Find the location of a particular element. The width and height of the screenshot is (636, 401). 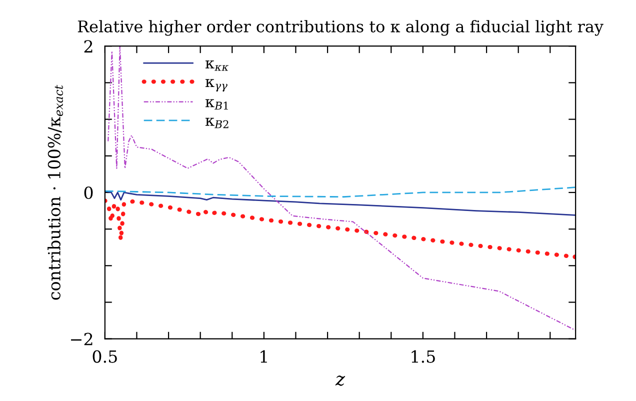

chart-title: Relative higher order contributions to κ along a fiducial light ray is located at coordinates (341, 28).